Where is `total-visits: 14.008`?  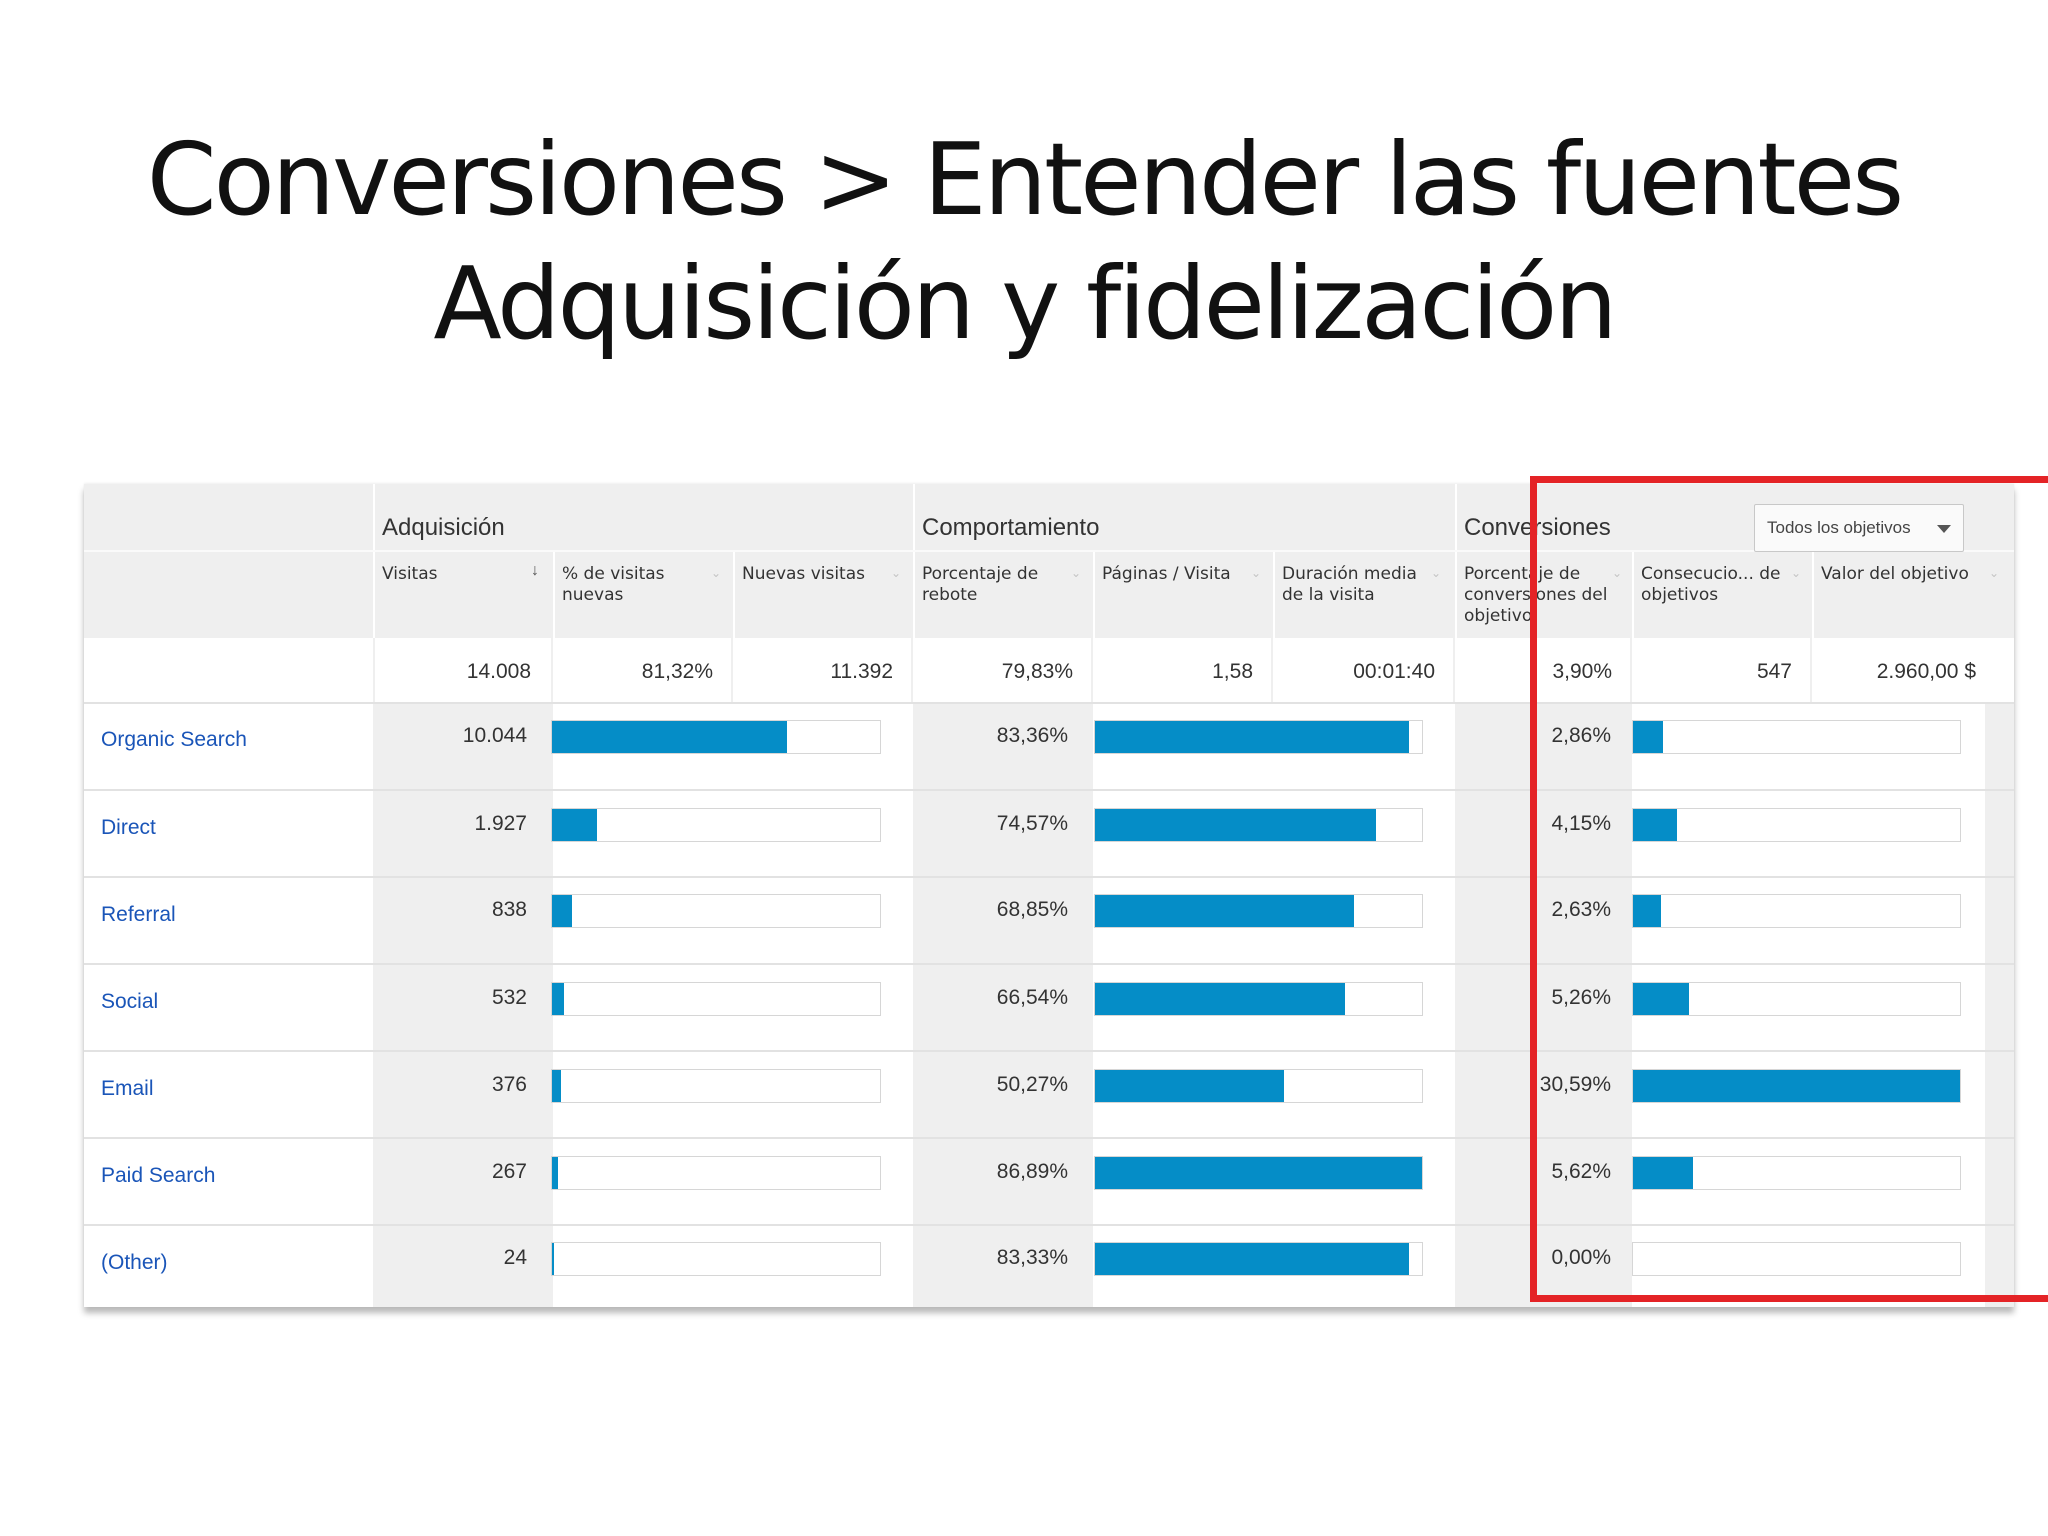 total-visits: 14.008 is located at coordinates (498, 671).